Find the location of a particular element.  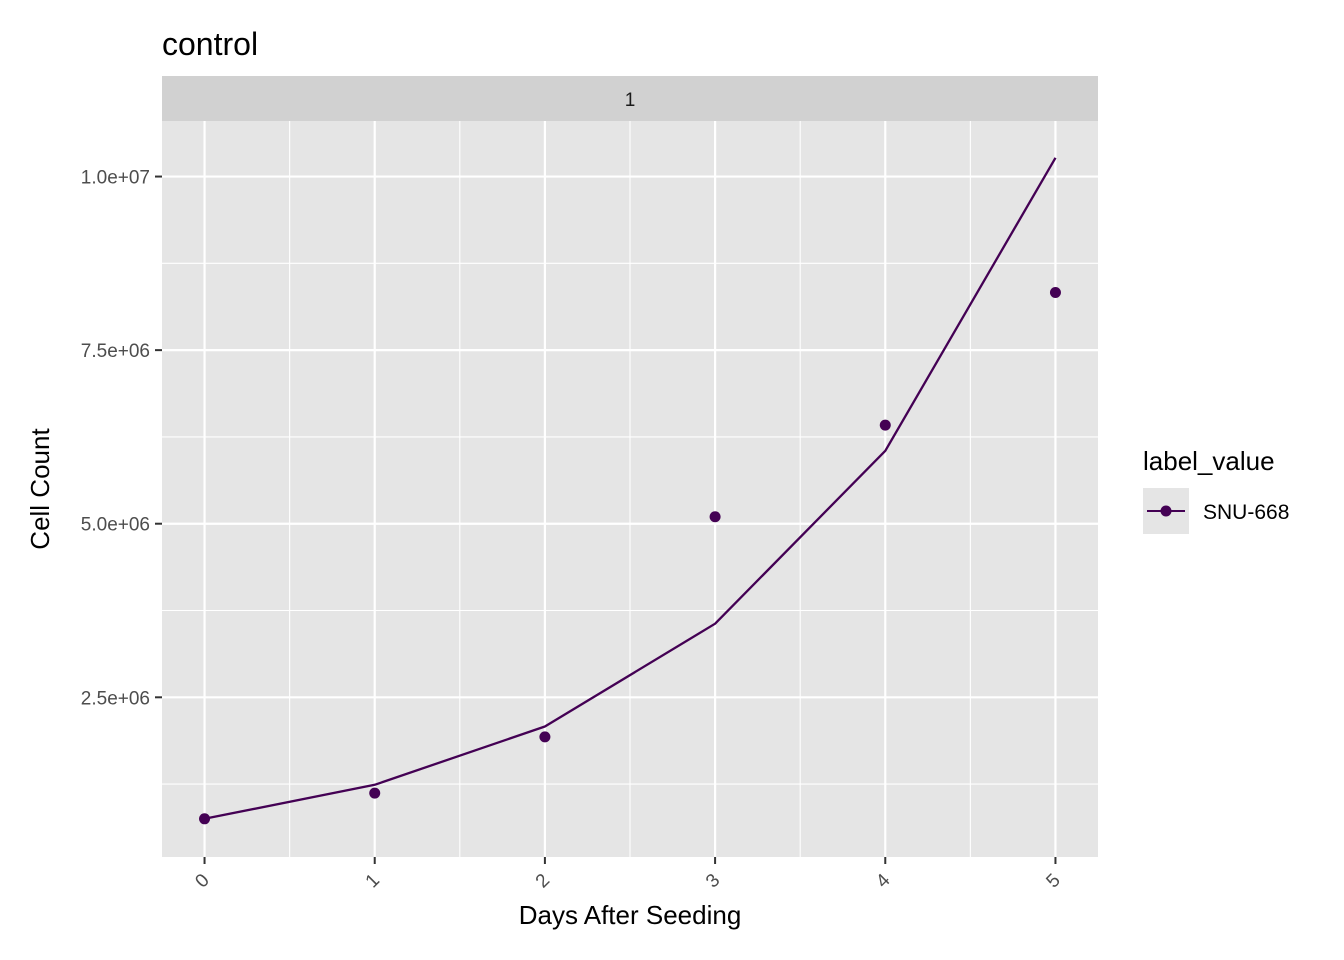

y-axis: 2.5e+06 5.0e+06 7.5e+06 1.0e+07 is located at coordinates (121, 438).